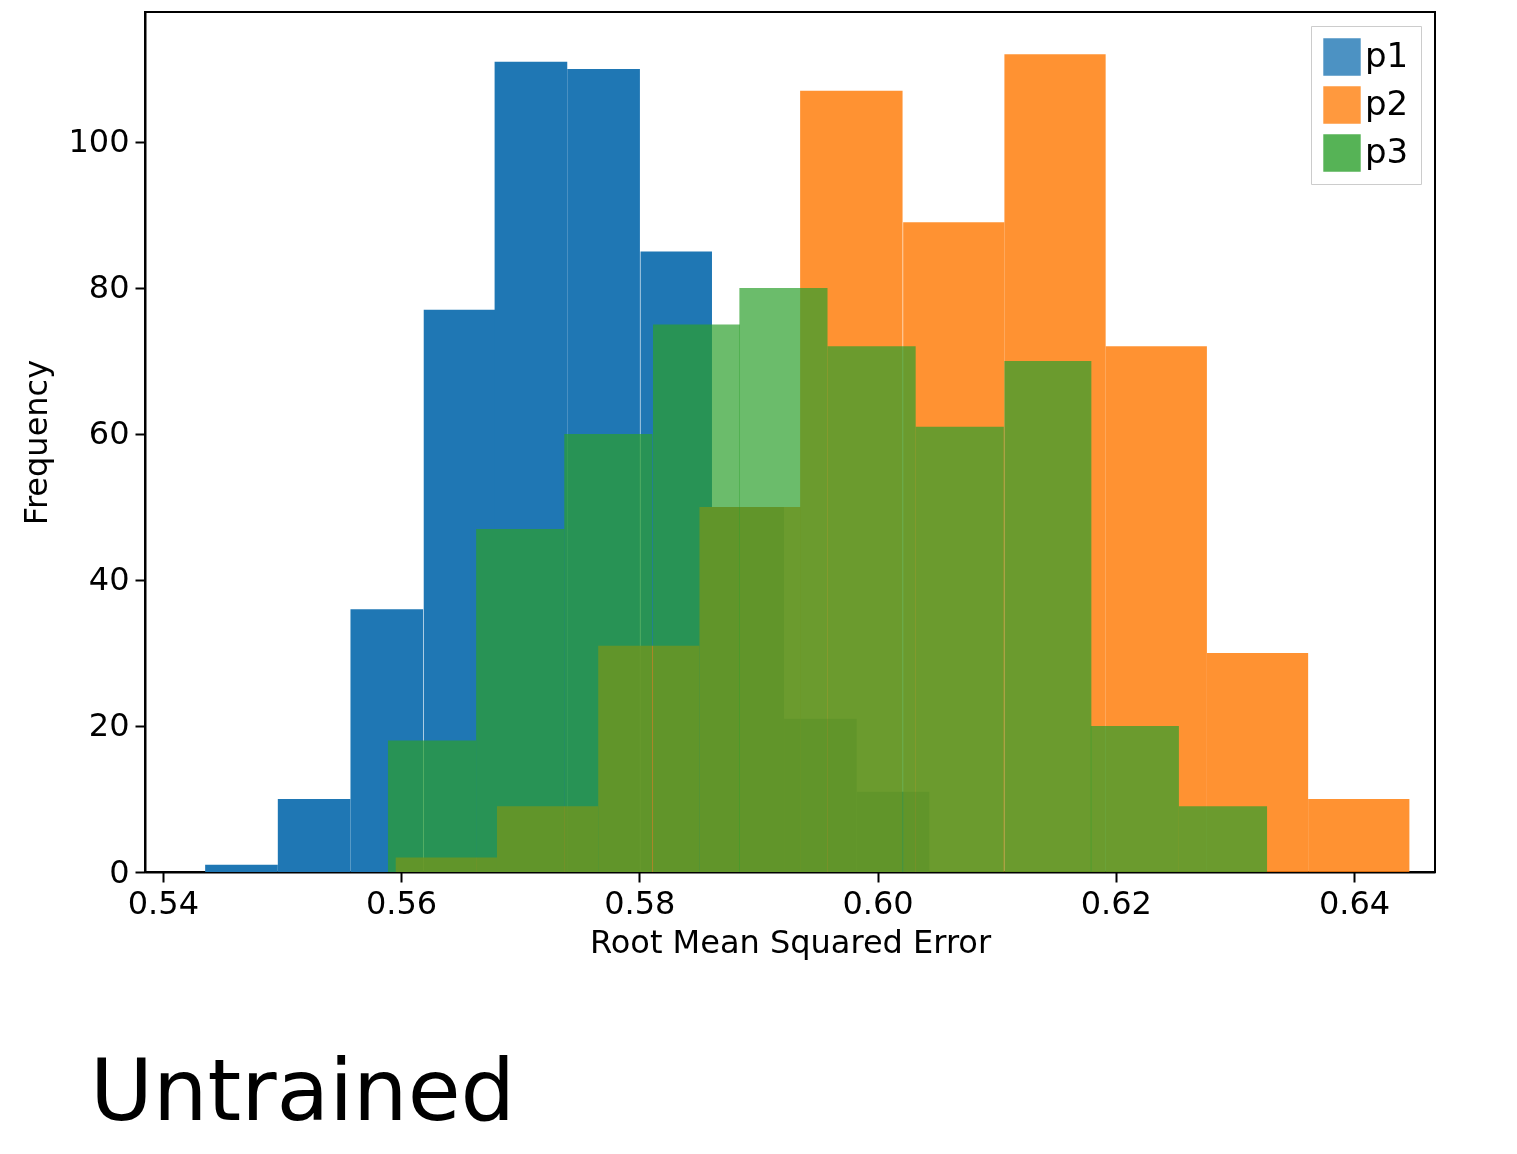  What do you see at coordinates (1387, 103) in the screenshot?
I see `legend-label: p2` at bounding box center [1387, 103].